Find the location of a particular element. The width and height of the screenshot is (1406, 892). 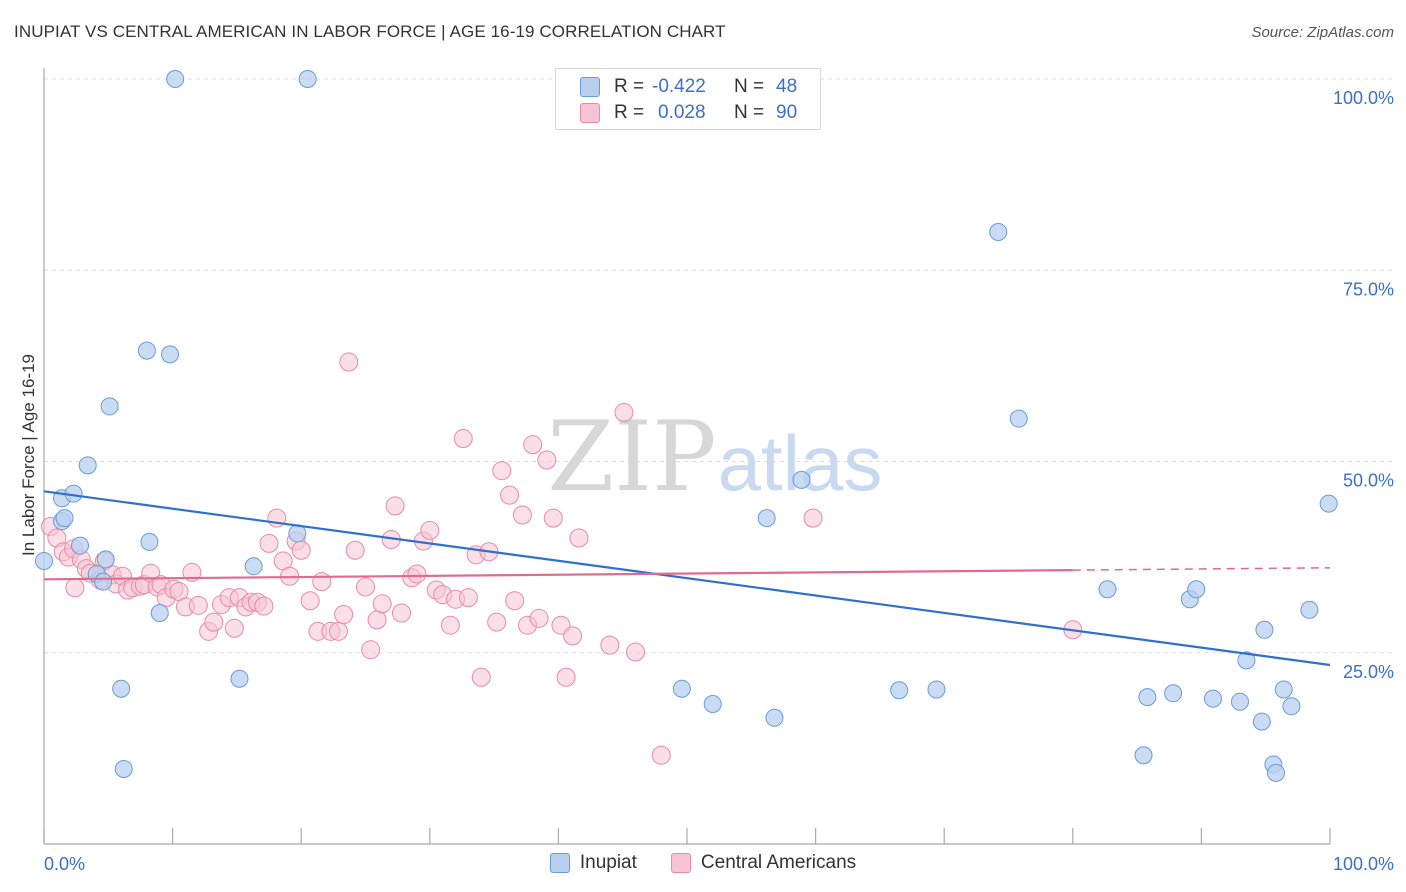

x-tick-label: 0.0% is located at coordinates (64, 864).